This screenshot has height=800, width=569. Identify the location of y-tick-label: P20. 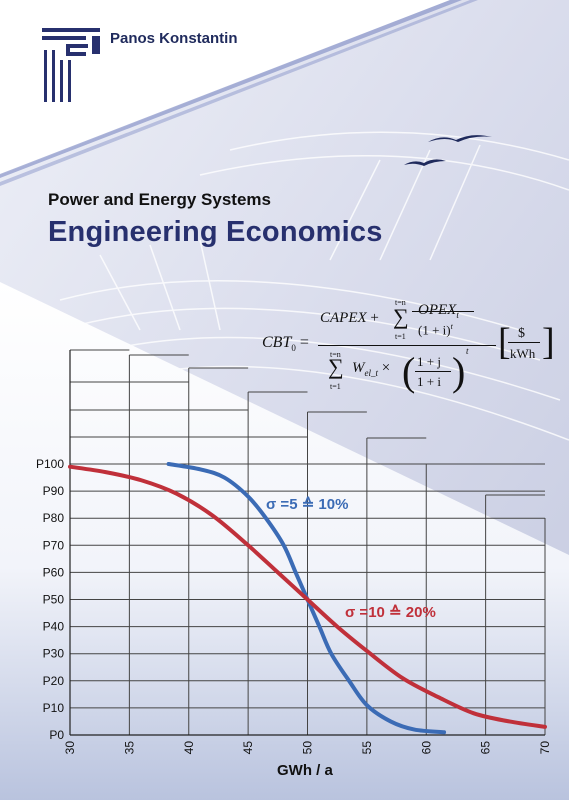
(54, 681).